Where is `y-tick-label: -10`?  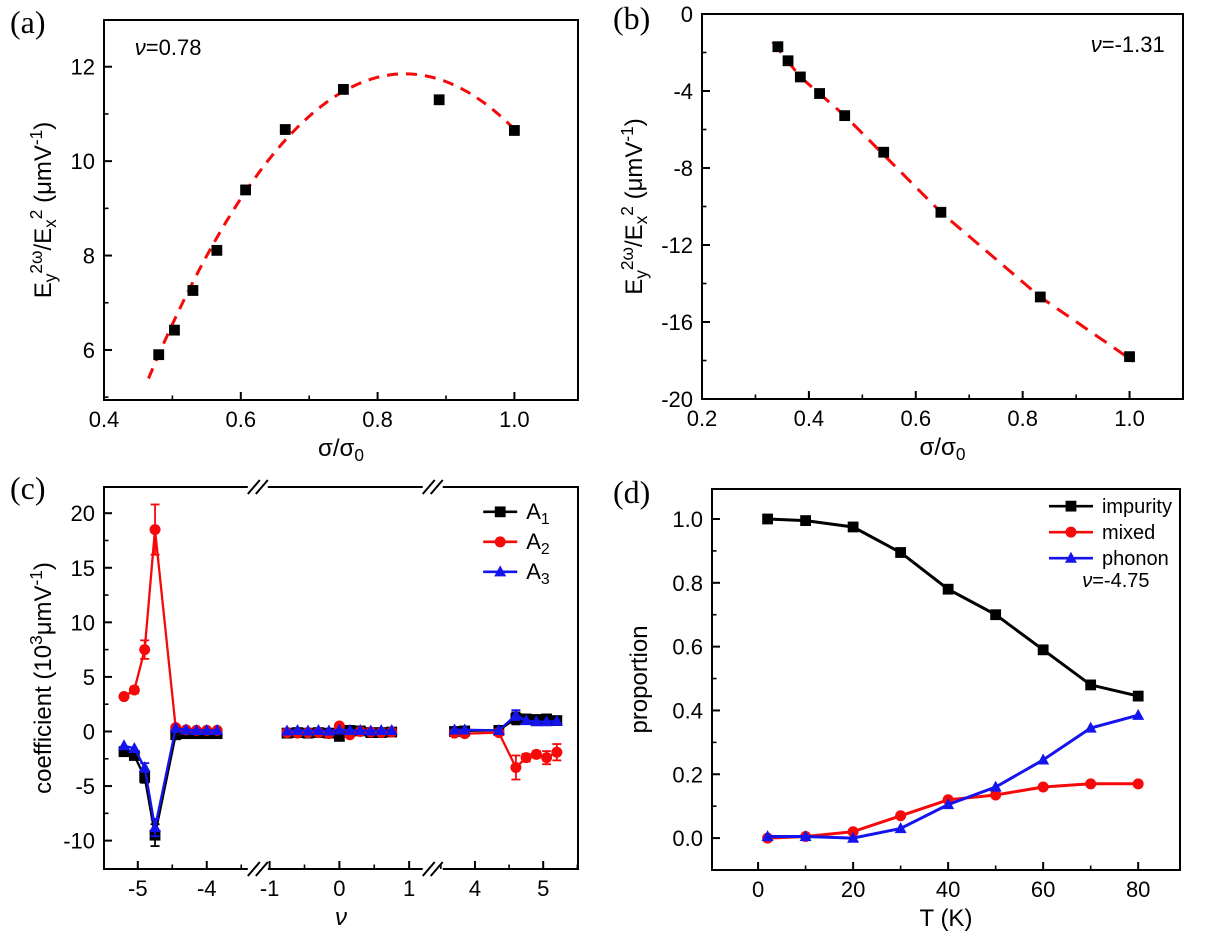
y-tick-label: -10 is located at coordinates (79, 841).